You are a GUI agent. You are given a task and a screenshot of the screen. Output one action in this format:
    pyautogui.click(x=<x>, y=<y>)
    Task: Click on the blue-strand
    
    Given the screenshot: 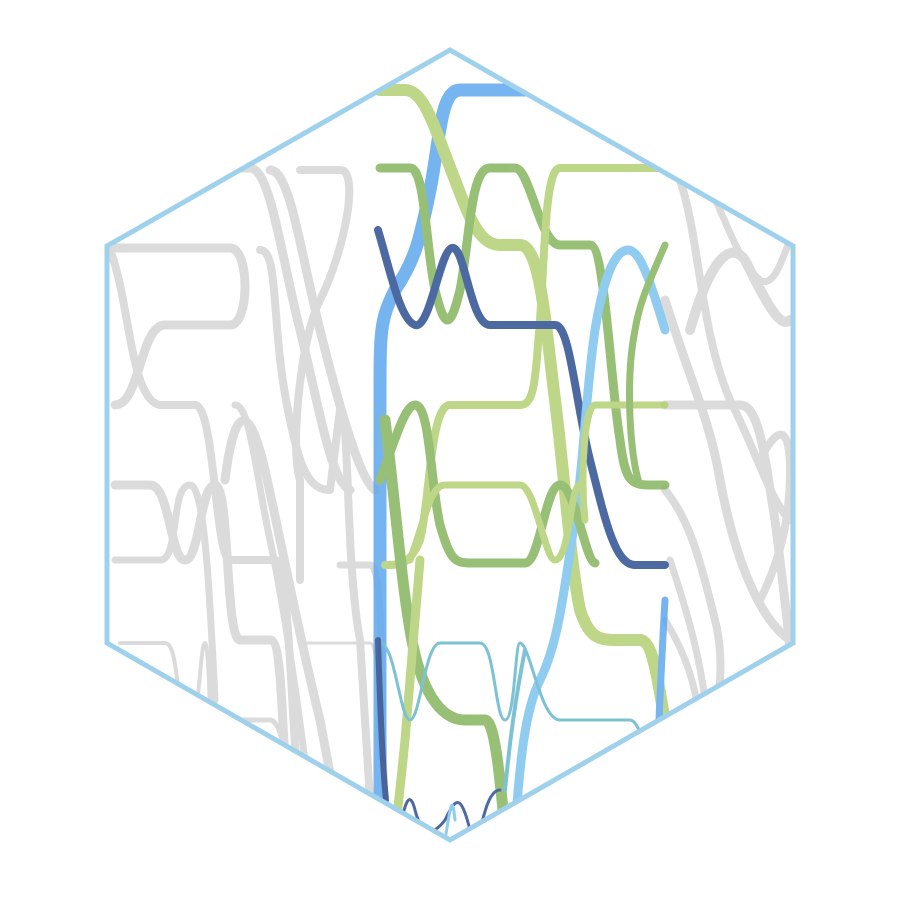 What is the action you would take?
    pyautogui.click(x=452, y=445)
    